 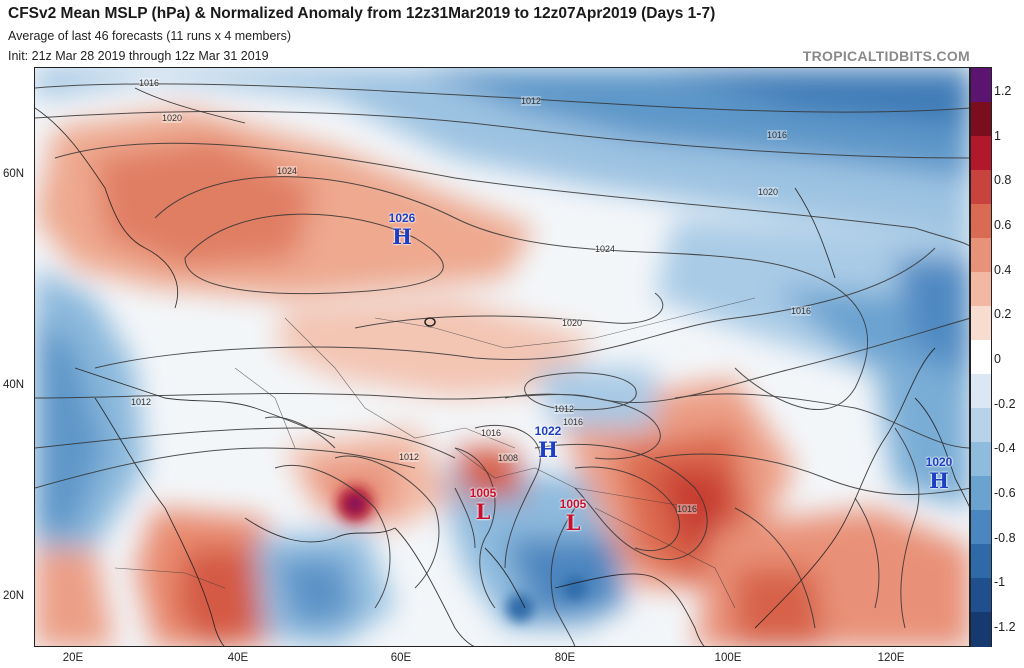 I want to click on colorbar-label: 0.8, so click(x=1003, y=180).